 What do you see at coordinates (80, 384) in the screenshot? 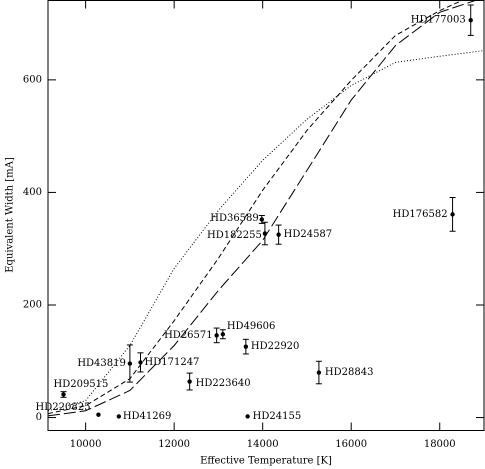
I see `point-label: HD209515` at bounding box center [80, 384].